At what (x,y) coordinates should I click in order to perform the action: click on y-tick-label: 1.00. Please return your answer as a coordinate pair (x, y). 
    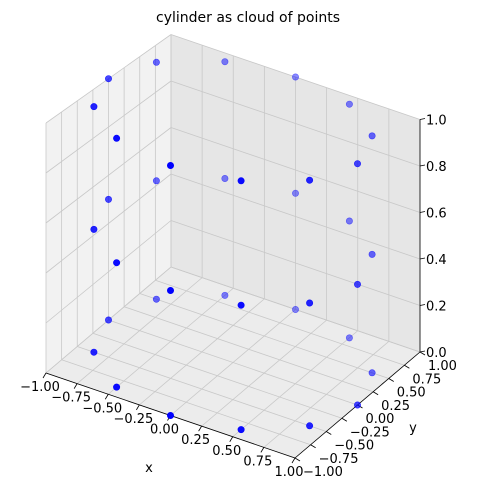
    Looking at the image, I should click on (442, 366).